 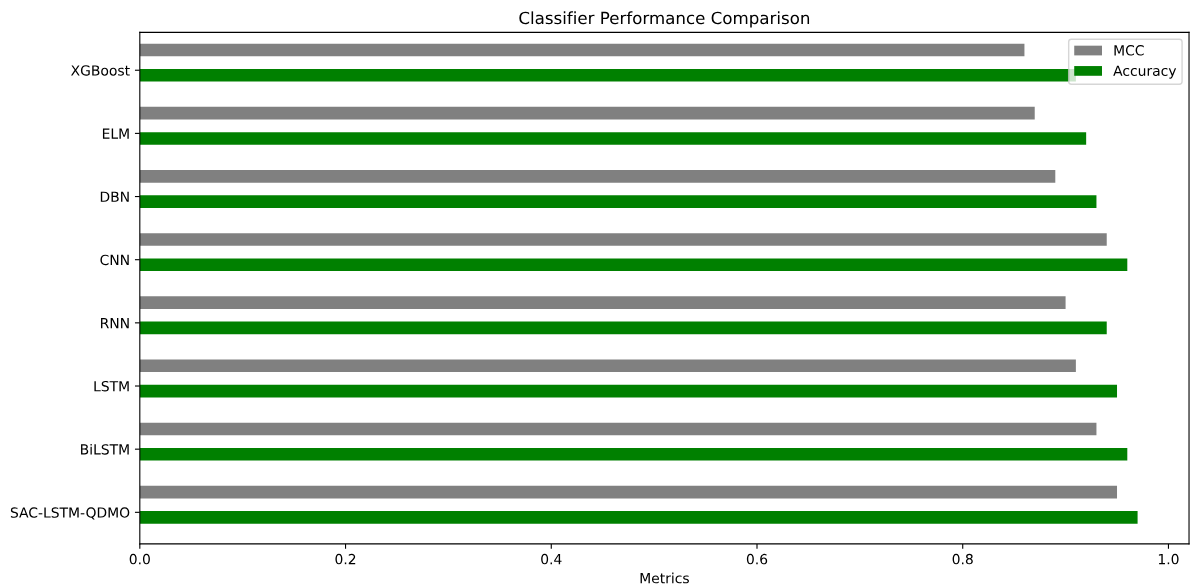 I want to click on x-tick-label: 0.2, so click(x=345, y=559).